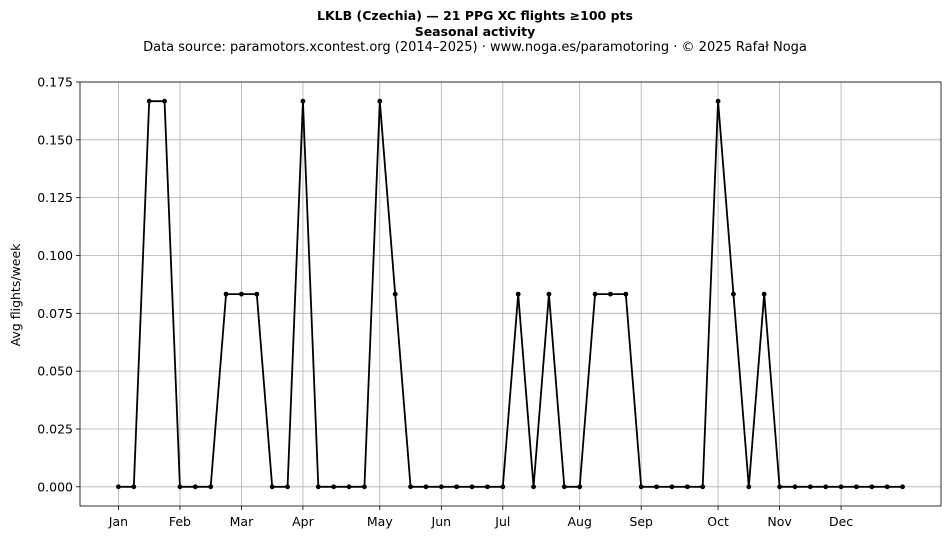  Describe the element at coordinates (380, 521) in the screenshot. I see `x-tick-label: May` at that location.